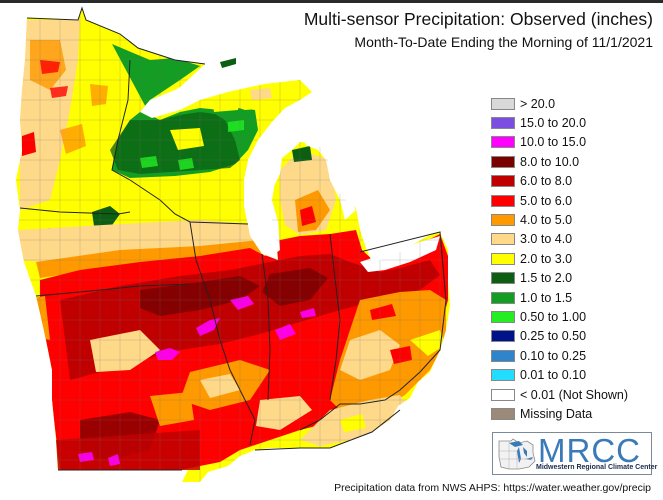  What do you see at coordinates (553, 142) in the screenshot?
I see `legend-label: 10.0 to 15.0` at bounding box center [553, 142].